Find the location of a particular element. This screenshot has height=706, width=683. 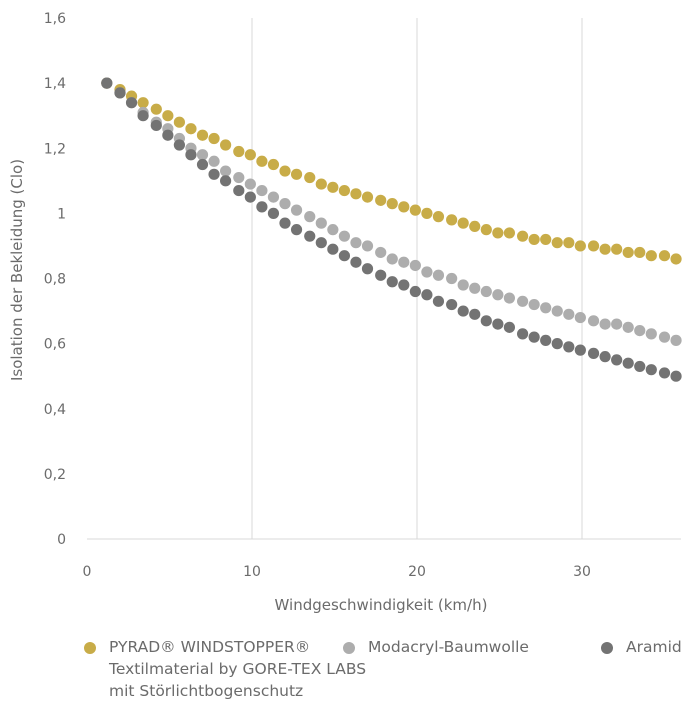

x-tick-label: 20 is located at coordinates (417, 572).